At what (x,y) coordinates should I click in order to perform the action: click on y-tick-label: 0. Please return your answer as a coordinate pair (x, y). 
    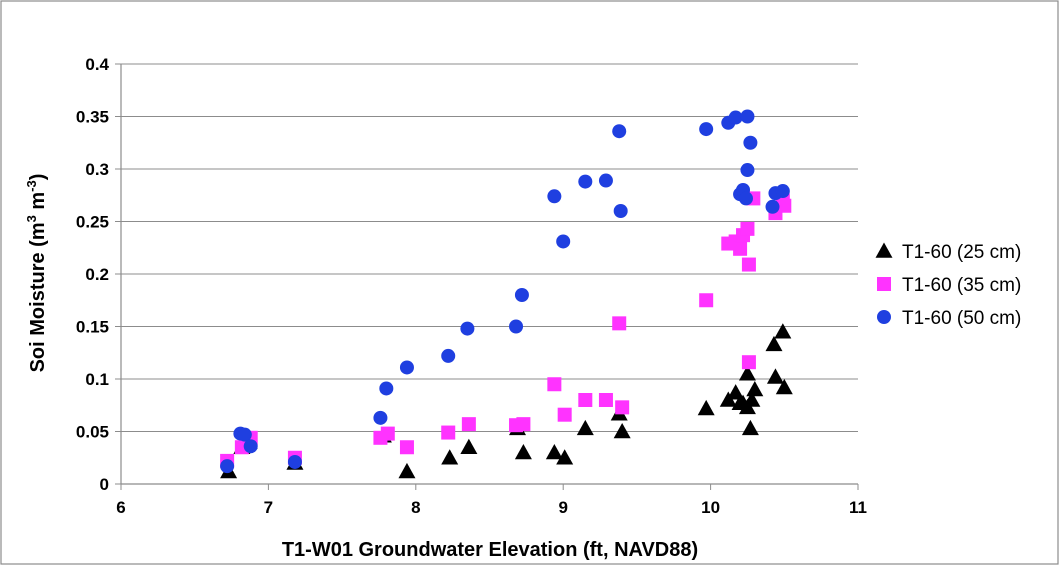
    Looking at the image, I should click on (104, 484).